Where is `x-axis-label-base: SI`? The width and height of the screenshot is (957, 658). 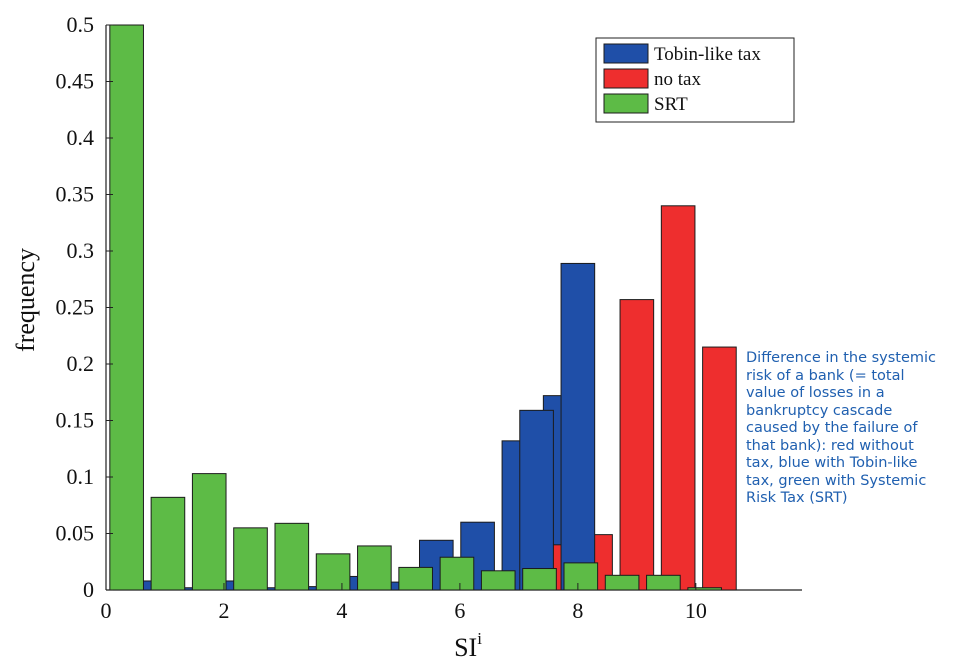
x-axis-label-base: SI is located at coordinates (465, 645).